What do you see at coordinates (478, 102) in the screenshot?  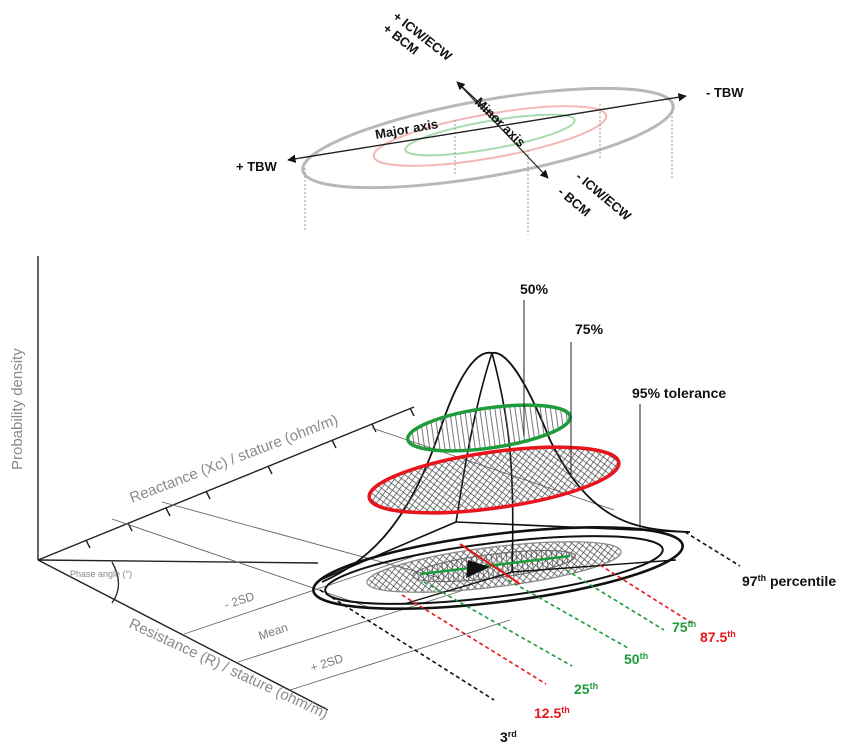 I see `minor-axis-line` at bounding box center [478, 102].